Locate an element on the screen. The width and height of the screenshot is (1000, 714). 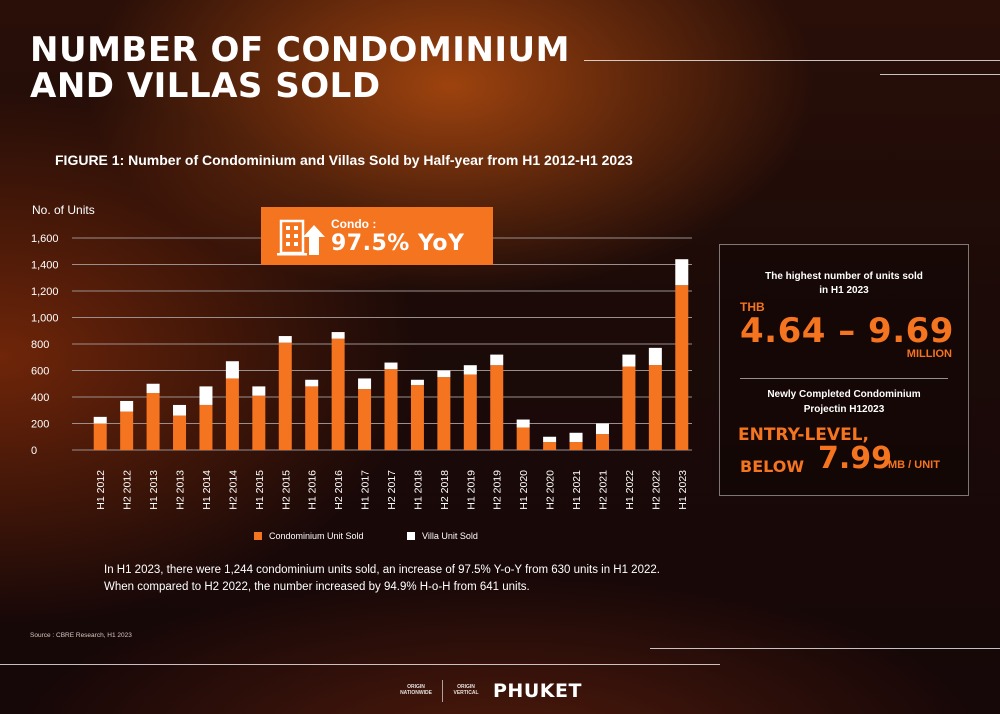
y-axis-label: No. of Units is located at coordinates (63, 210).